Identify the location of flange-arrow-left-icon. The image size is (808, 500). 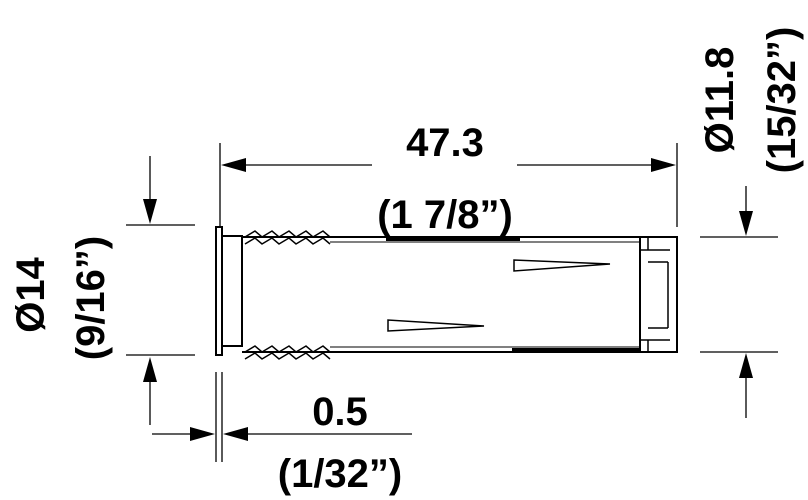
(202, 434).